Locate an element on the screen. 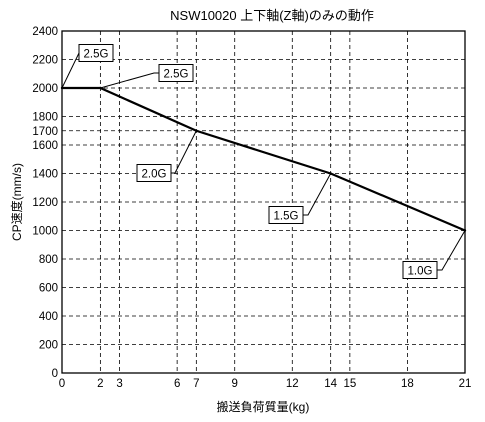  annotation: 2.0G is located at coordinates (166, 156).